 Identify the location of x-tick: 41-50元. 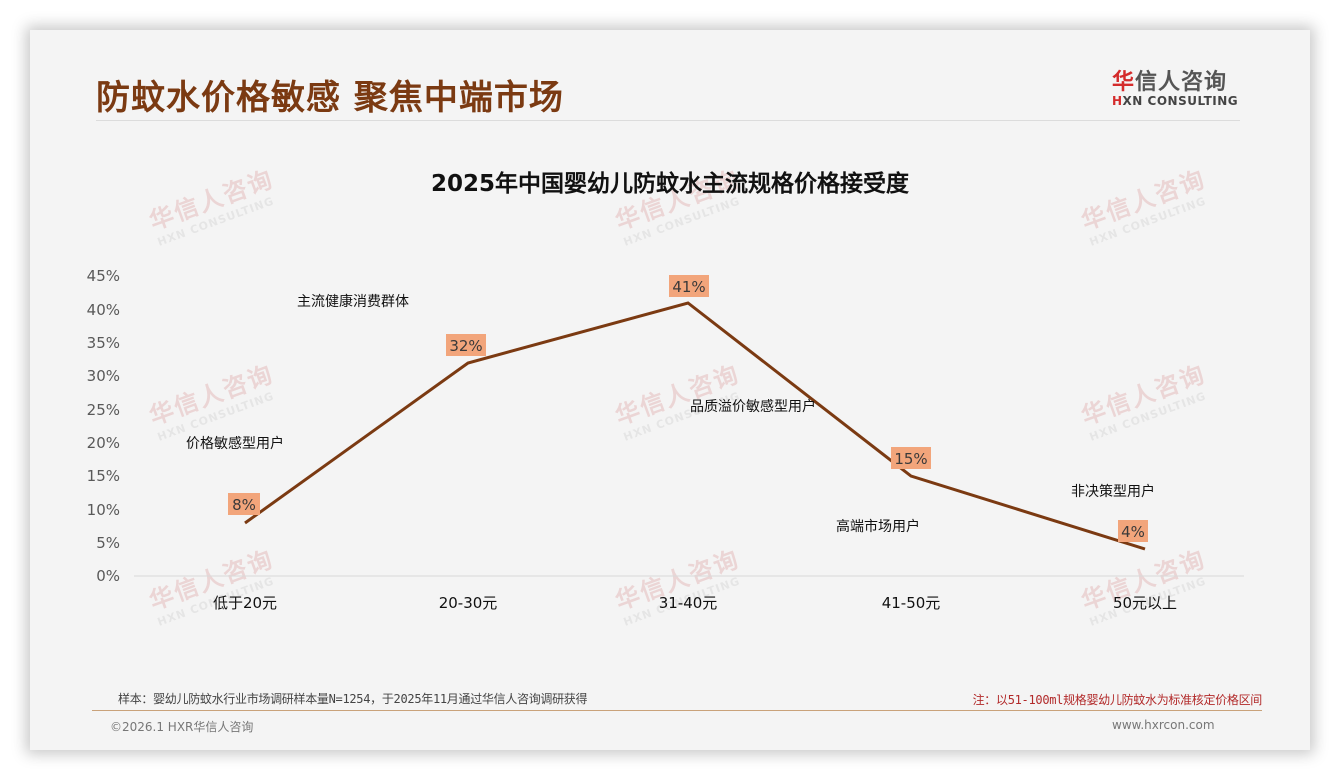
(911, 603).